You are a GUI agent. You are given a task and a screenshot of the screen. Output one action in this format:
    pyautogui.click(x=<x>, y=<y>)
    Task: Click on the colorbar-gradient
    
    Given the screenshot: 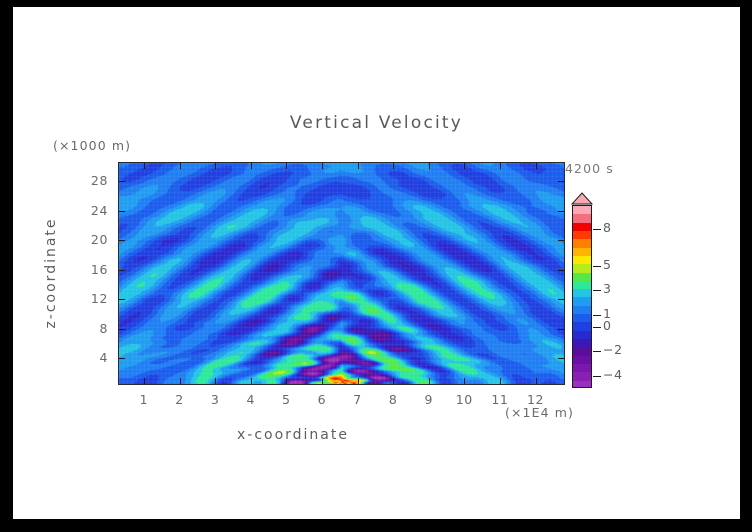 What is the action you would take?
    pyautogui.click(x=582, y=296)
    